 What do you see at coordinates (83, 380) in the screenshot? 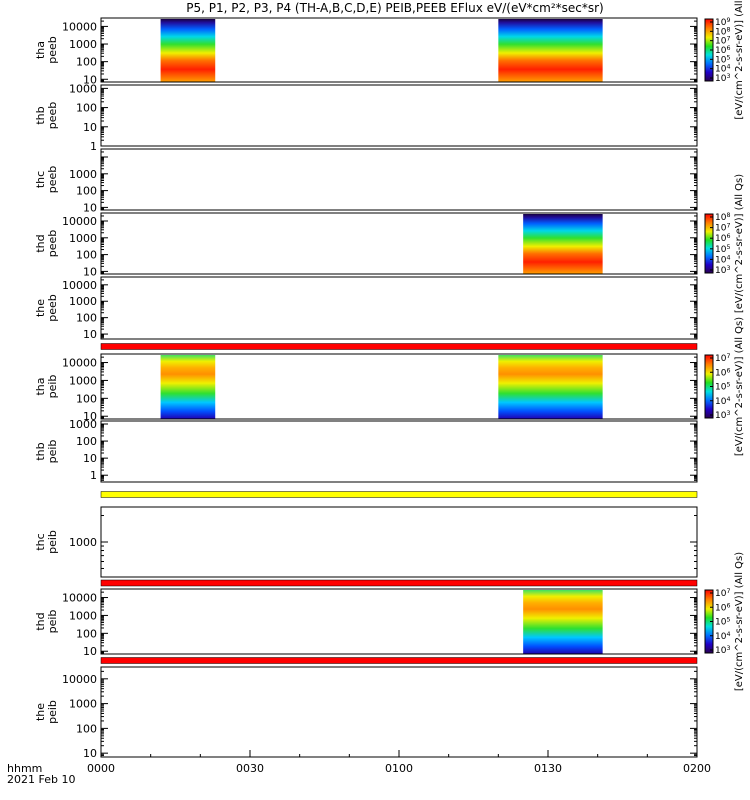
I see `y-tick-label-tha-peib: 1000` at bounding box center [83, 380].